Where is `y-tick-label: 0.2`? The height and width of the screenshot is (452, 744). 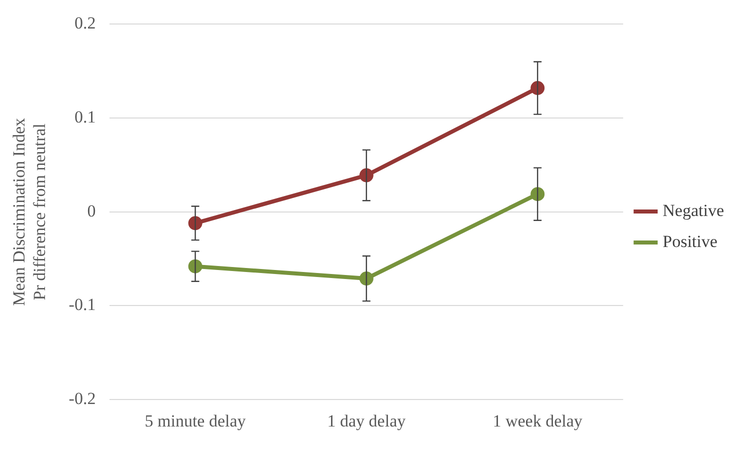 y-tick-label: 0.2 is located at coordinates (85, 23).